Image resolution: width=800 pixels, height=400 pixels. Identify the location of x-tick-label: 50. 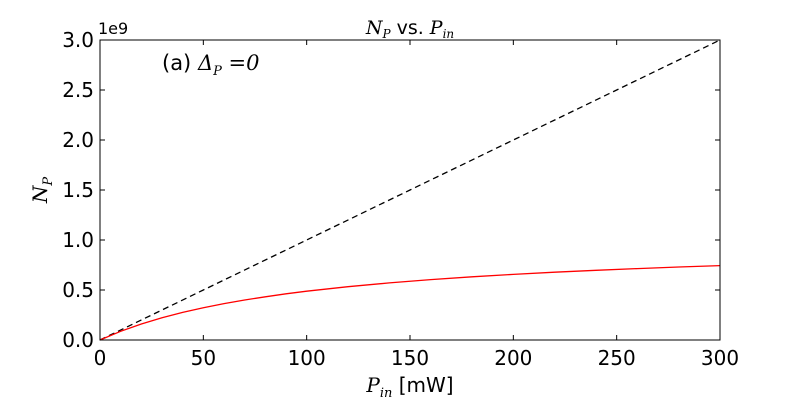
(203, 358).